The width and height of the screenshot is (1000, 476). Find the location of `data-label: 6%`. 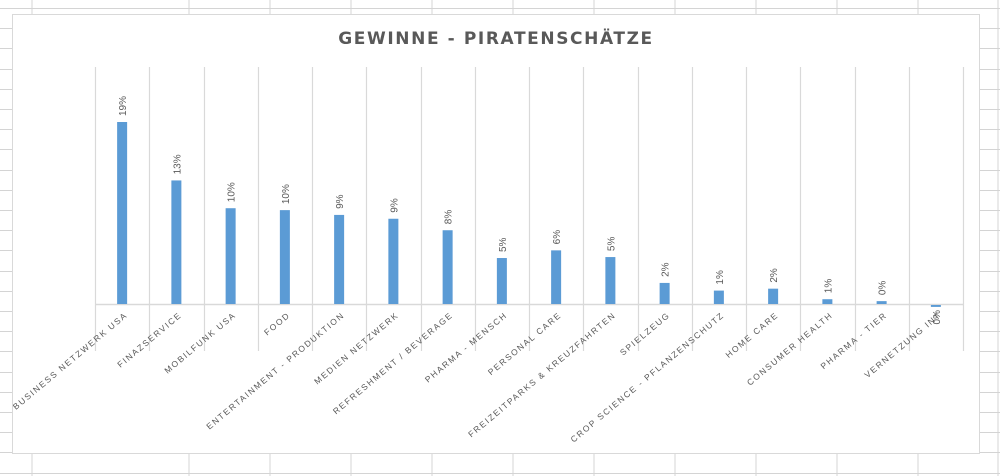

data-label: 6% is located at coordinates (557, 237).